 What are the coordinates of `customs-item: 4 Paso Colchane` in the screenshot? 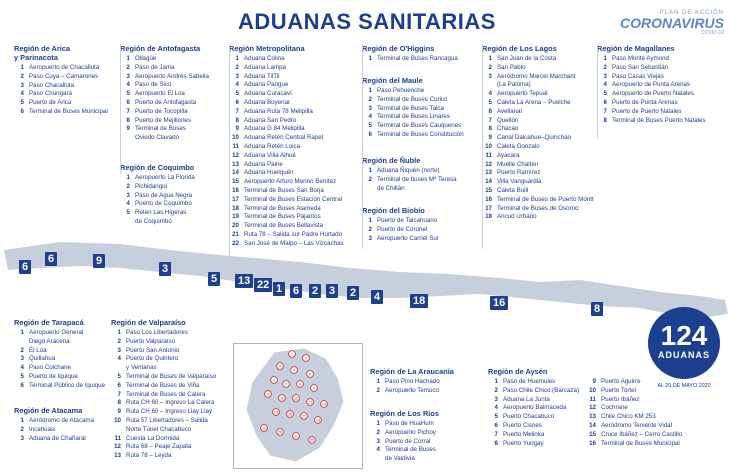 It's located at (66, 368).